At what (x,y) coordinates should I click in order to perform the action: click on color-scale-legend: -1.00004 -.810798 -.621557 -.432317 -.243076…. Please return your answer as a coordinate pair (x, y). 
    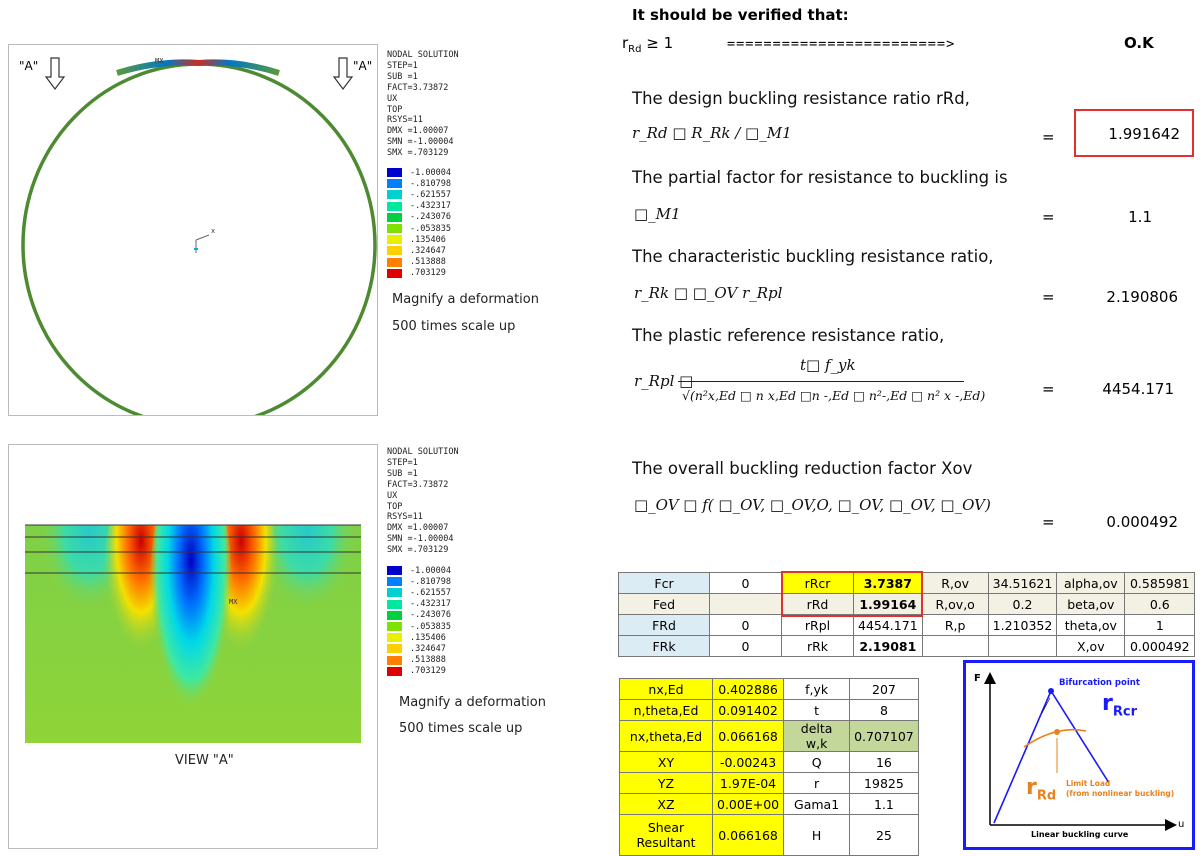
    Looking at the image, I should click on (419, 621).